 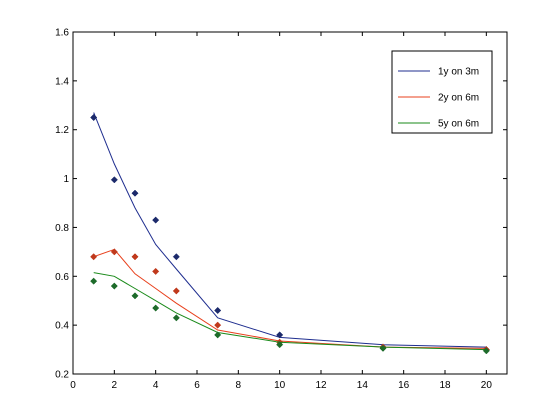 I want to click on series-line, so click(x=290, y=311).